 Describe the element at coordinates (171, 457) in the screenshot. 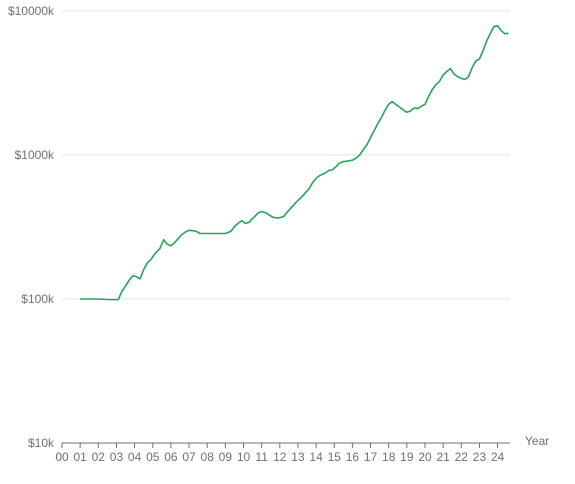

I see `x-tick-label: 06` at that location.